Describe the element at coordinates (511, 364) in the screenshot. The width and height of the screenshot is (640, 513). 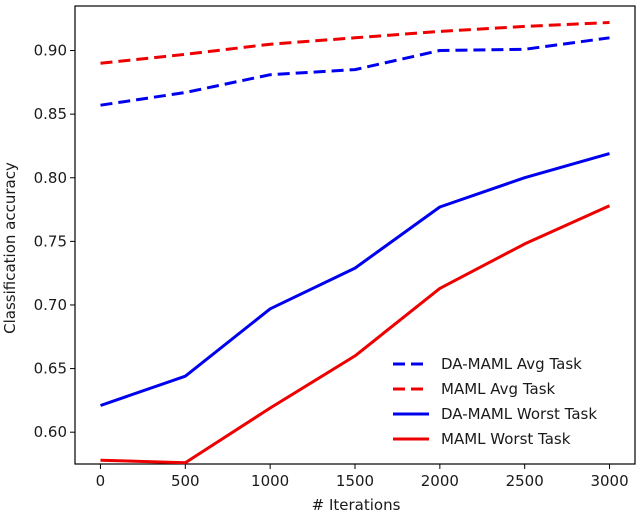
I see `legend-label: DA-MAML Avg Task` at that location.